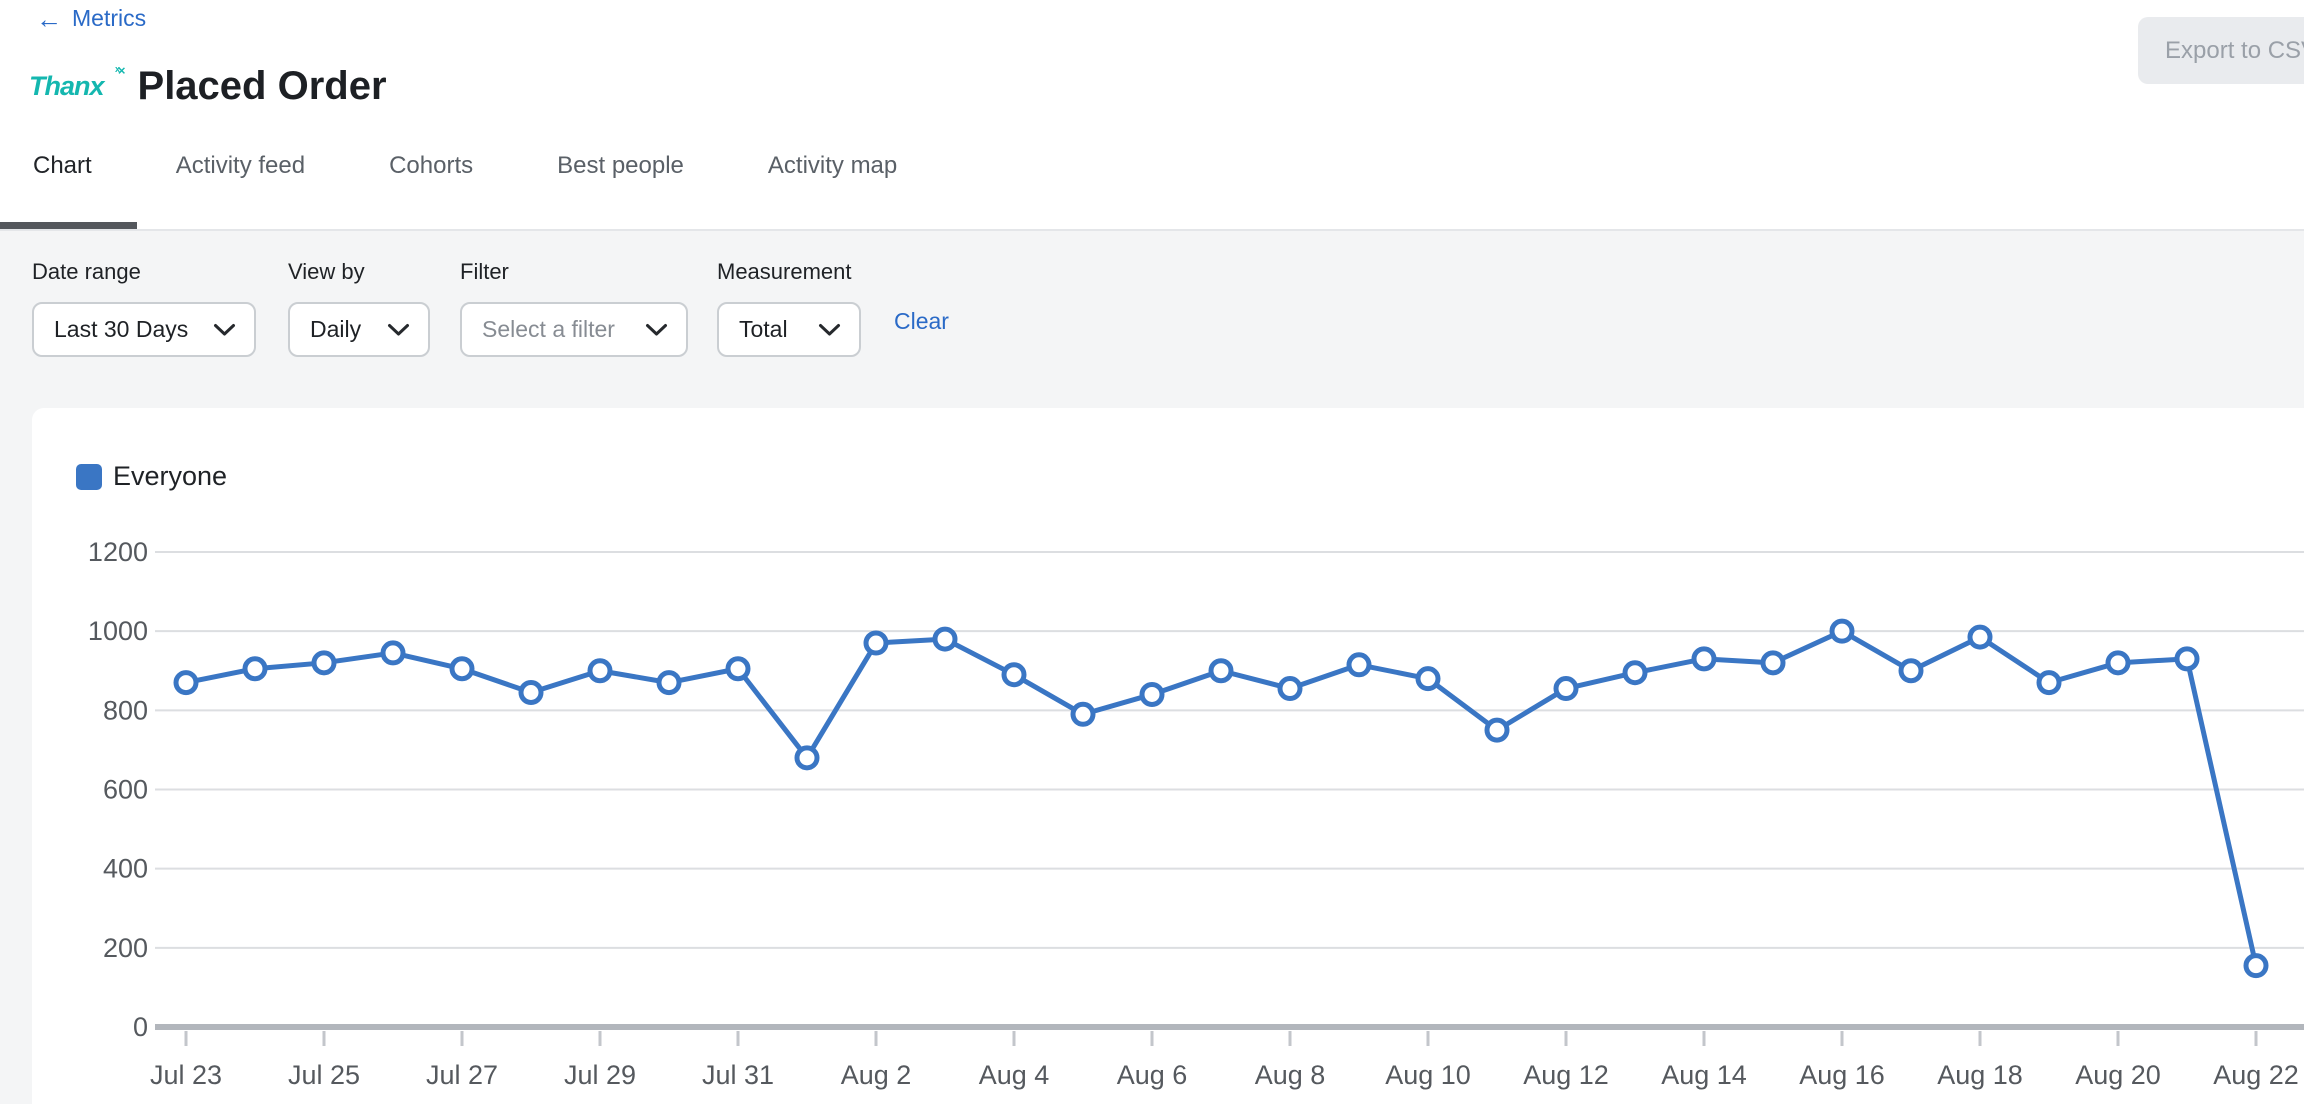 This screenshot has width=2304, height=1104. What do you see at coordinates (336, 329) in the screenshot?
I see `view-by-value: Daily` at bounding box center [336, 329].